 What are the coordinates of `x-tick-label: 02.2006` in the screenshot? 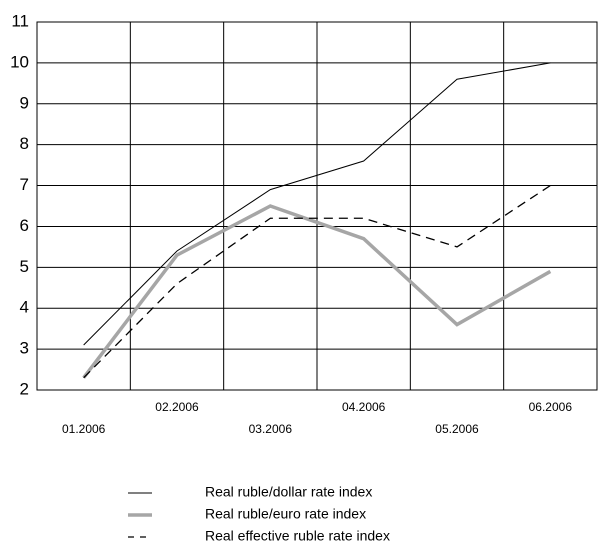 It's located at (177, 407).